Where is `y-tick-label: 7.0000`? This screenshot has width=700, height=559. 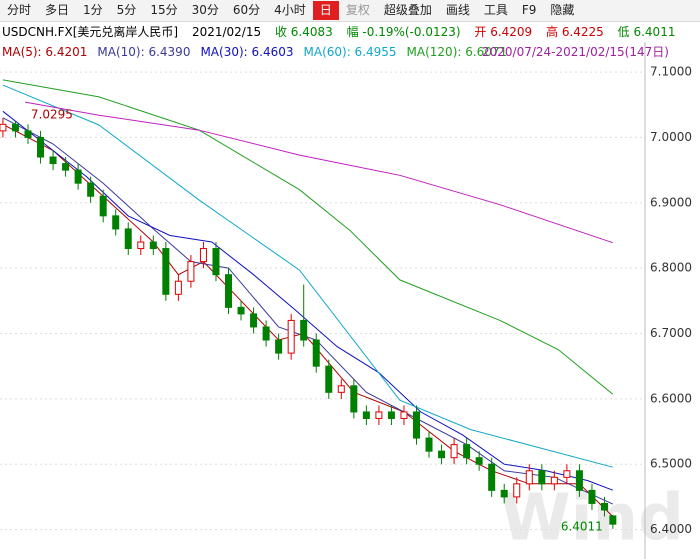
y-tick-label: 7.0000 is located at coordinates (671, 137).